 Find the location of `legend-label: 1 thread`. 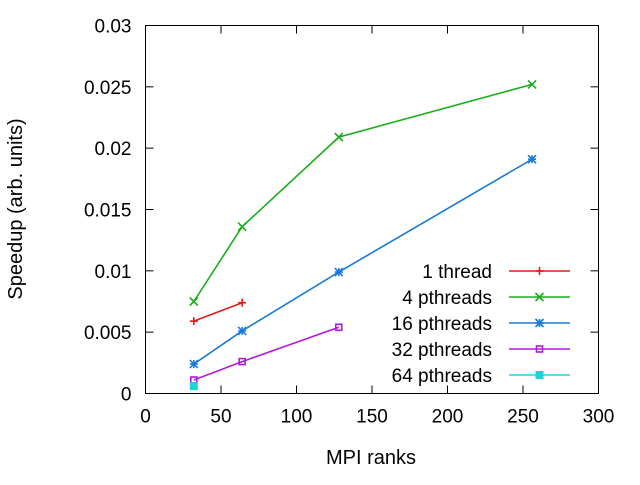

legend-label: 1 thread is located at coordinates (457, 272).